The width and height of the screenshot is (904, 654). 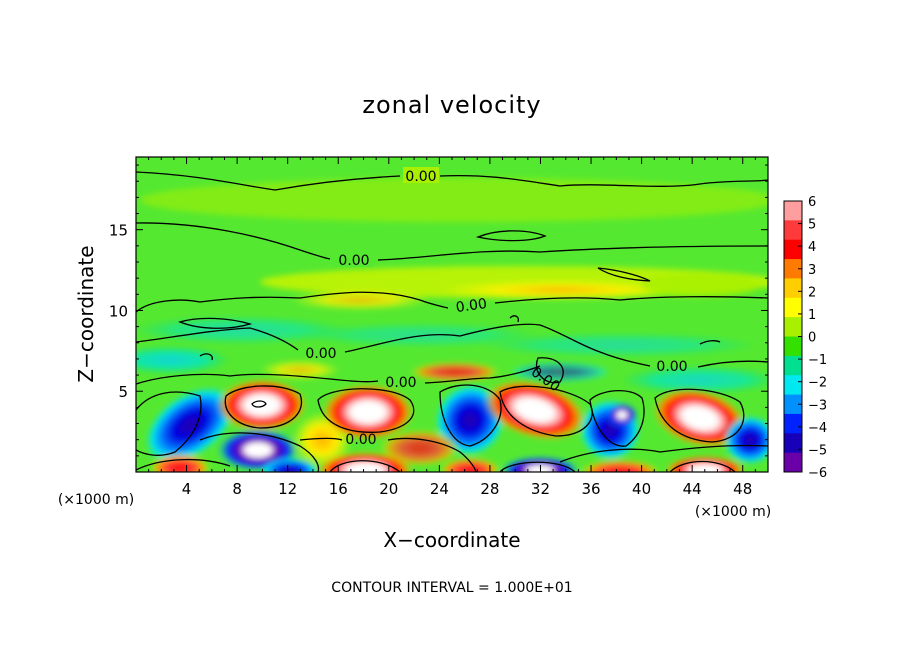 What do you see at coordinates (237, 489) in the screenshot?
I see `x-tick-label: 8` at bounding box center [237, 489].